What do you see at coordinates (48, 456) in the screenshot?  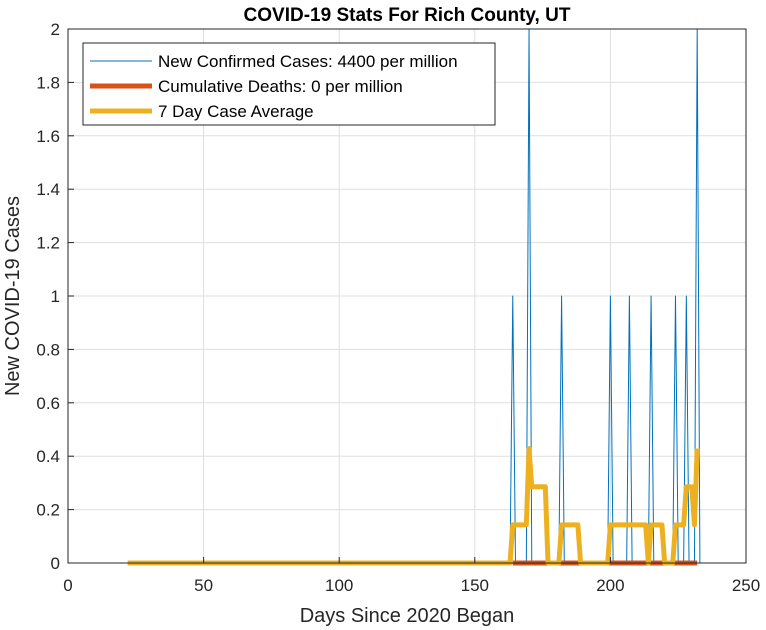 I see `y-tick-label: 0.4` at bounding box center [48, 456].